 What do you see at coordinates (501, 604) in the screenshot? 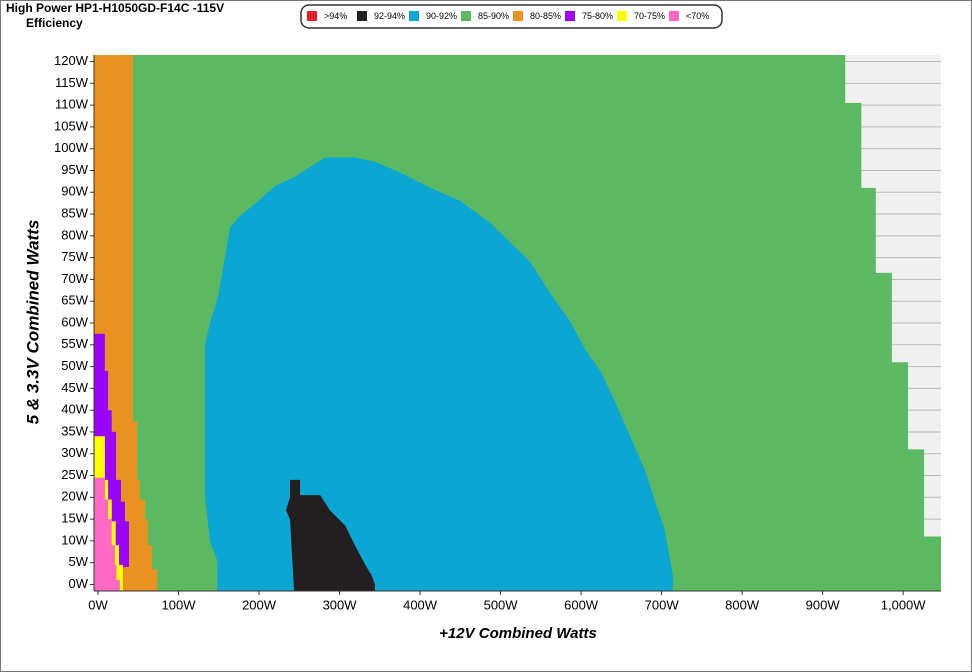
I see `x-tick-label: 500W` at bounding box center [501, 604].